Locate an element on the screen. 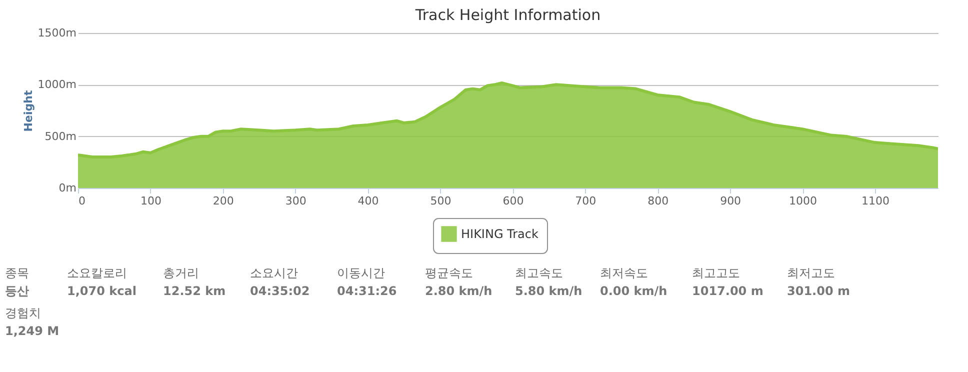  chart-title: Track Height Information is located at coordinates (507, 15).